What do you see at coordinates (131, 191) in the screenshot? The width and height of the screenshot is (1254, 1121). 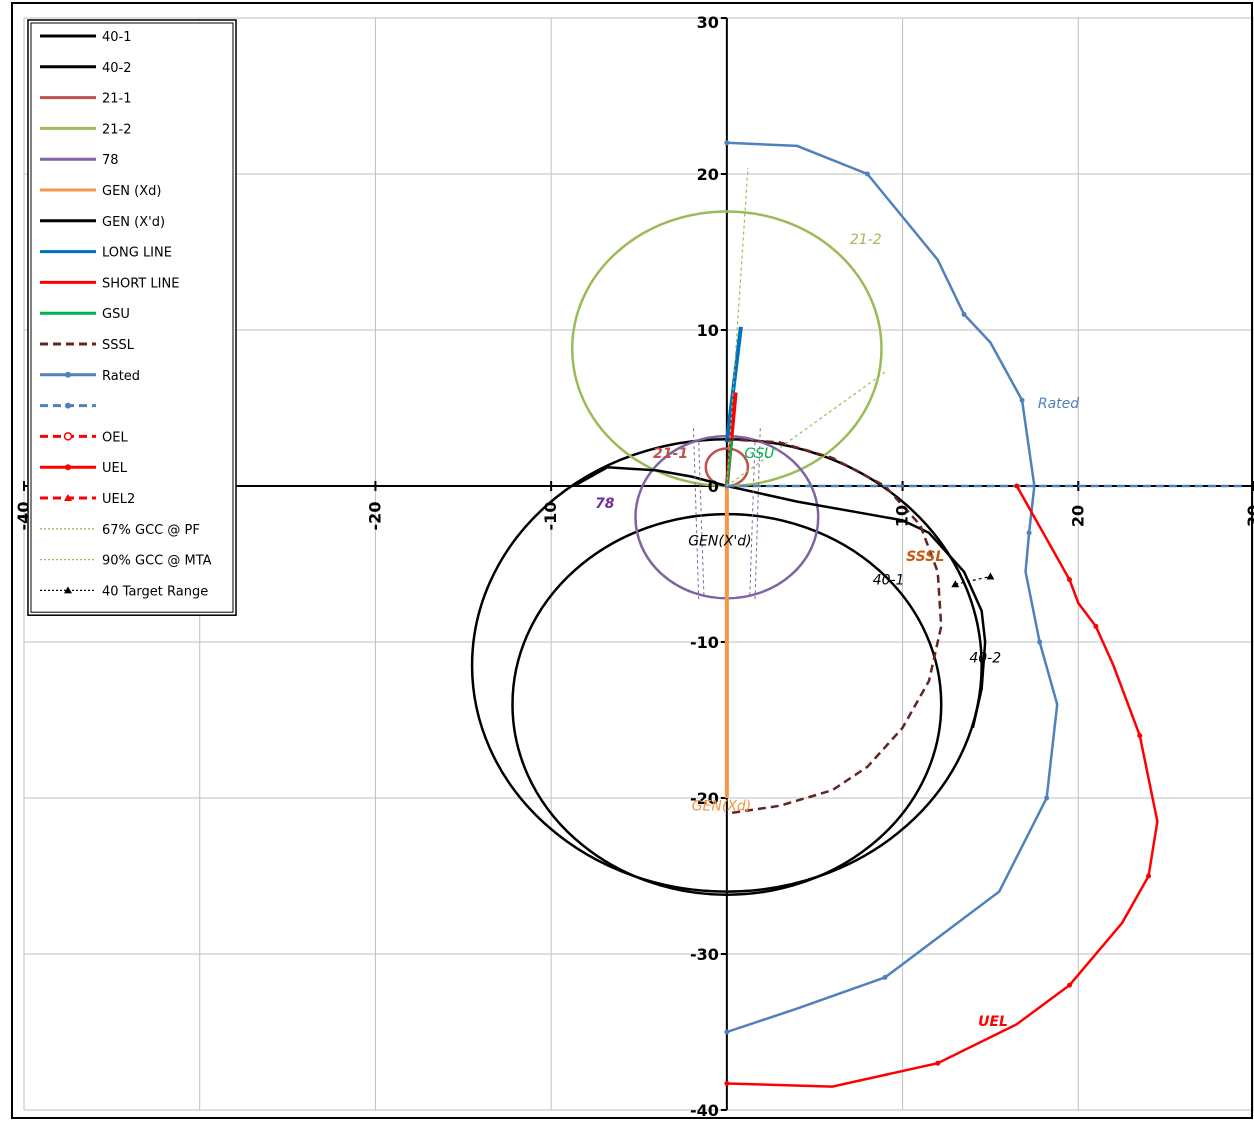 I see `legend-label: GEN (Xd)` at bounding box center [131, 191].